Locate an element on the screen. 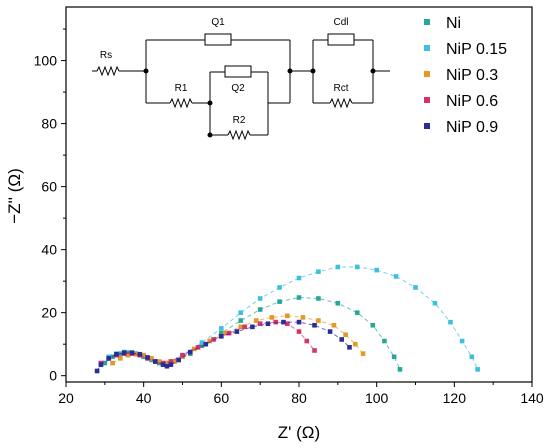 The height and width of the screenshot is (448, 550). x-tick-label: 80 is located at coordinates (299, 398).